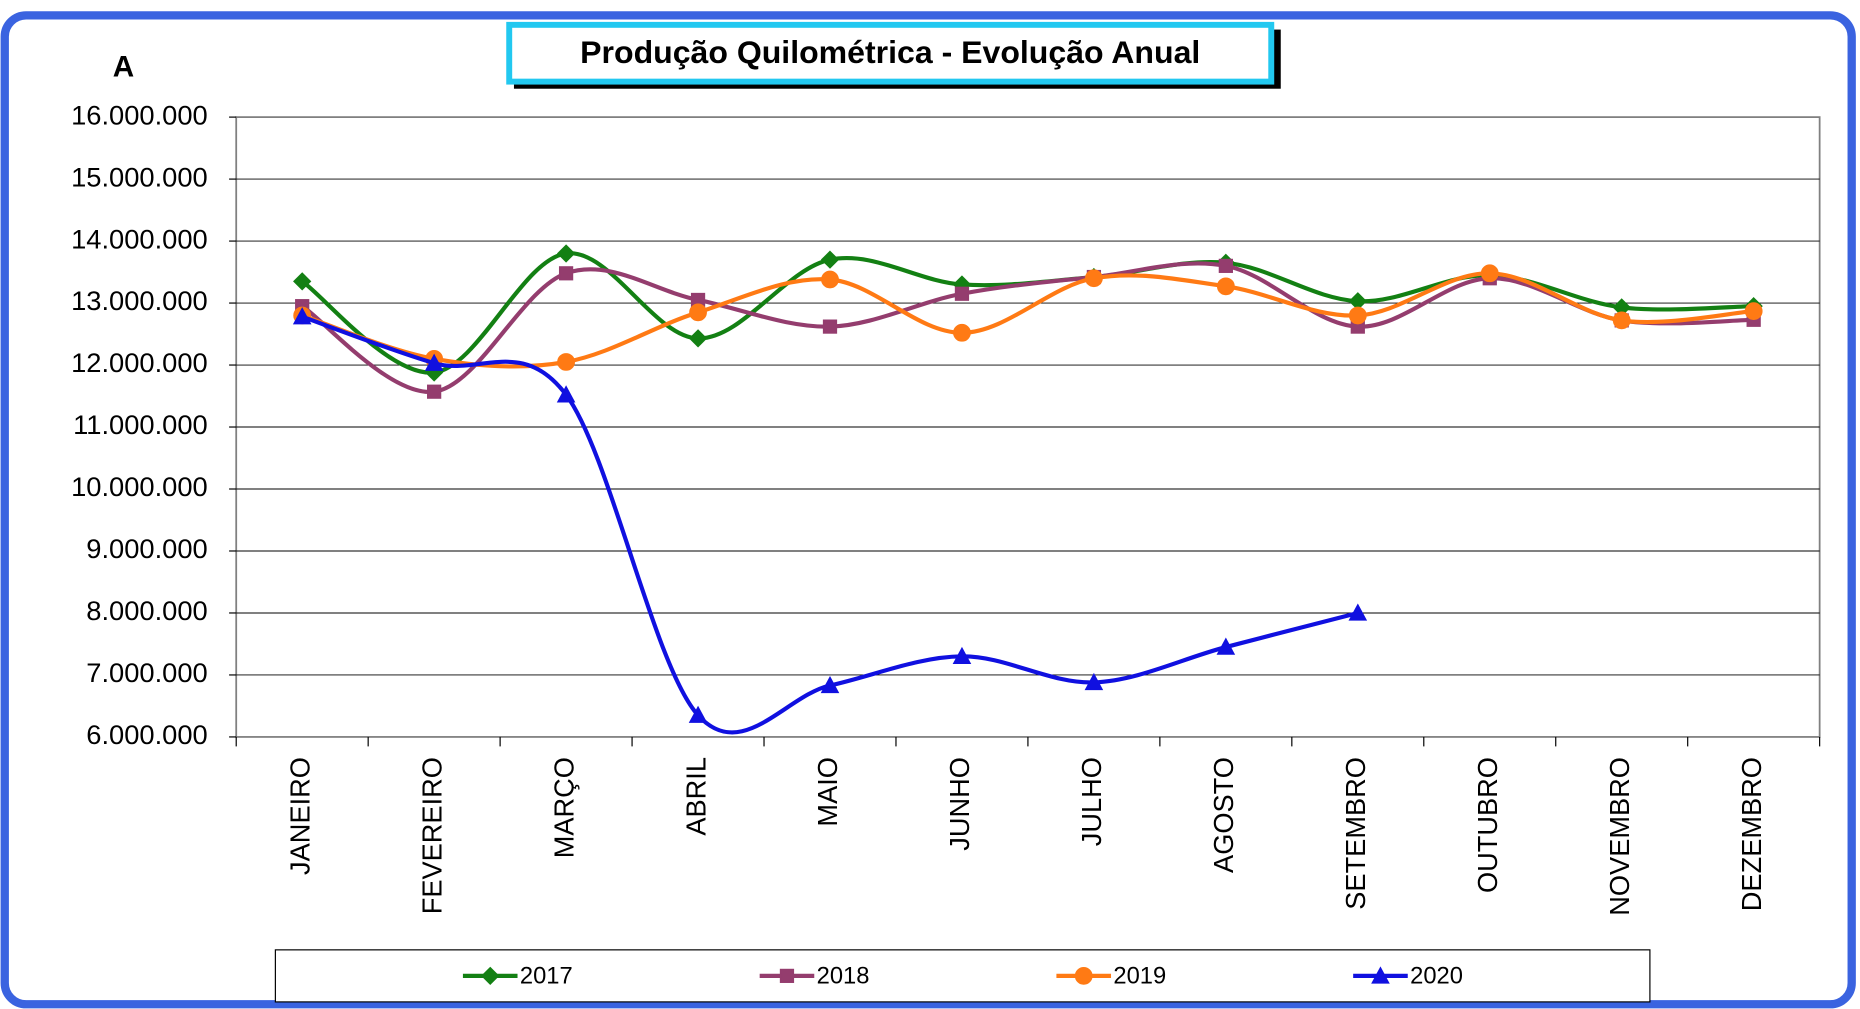 Image resolution: width=1860 pixels, height=1009 pixels. I want to click on y-tick-label: 6.000.000, so click(146, 734).